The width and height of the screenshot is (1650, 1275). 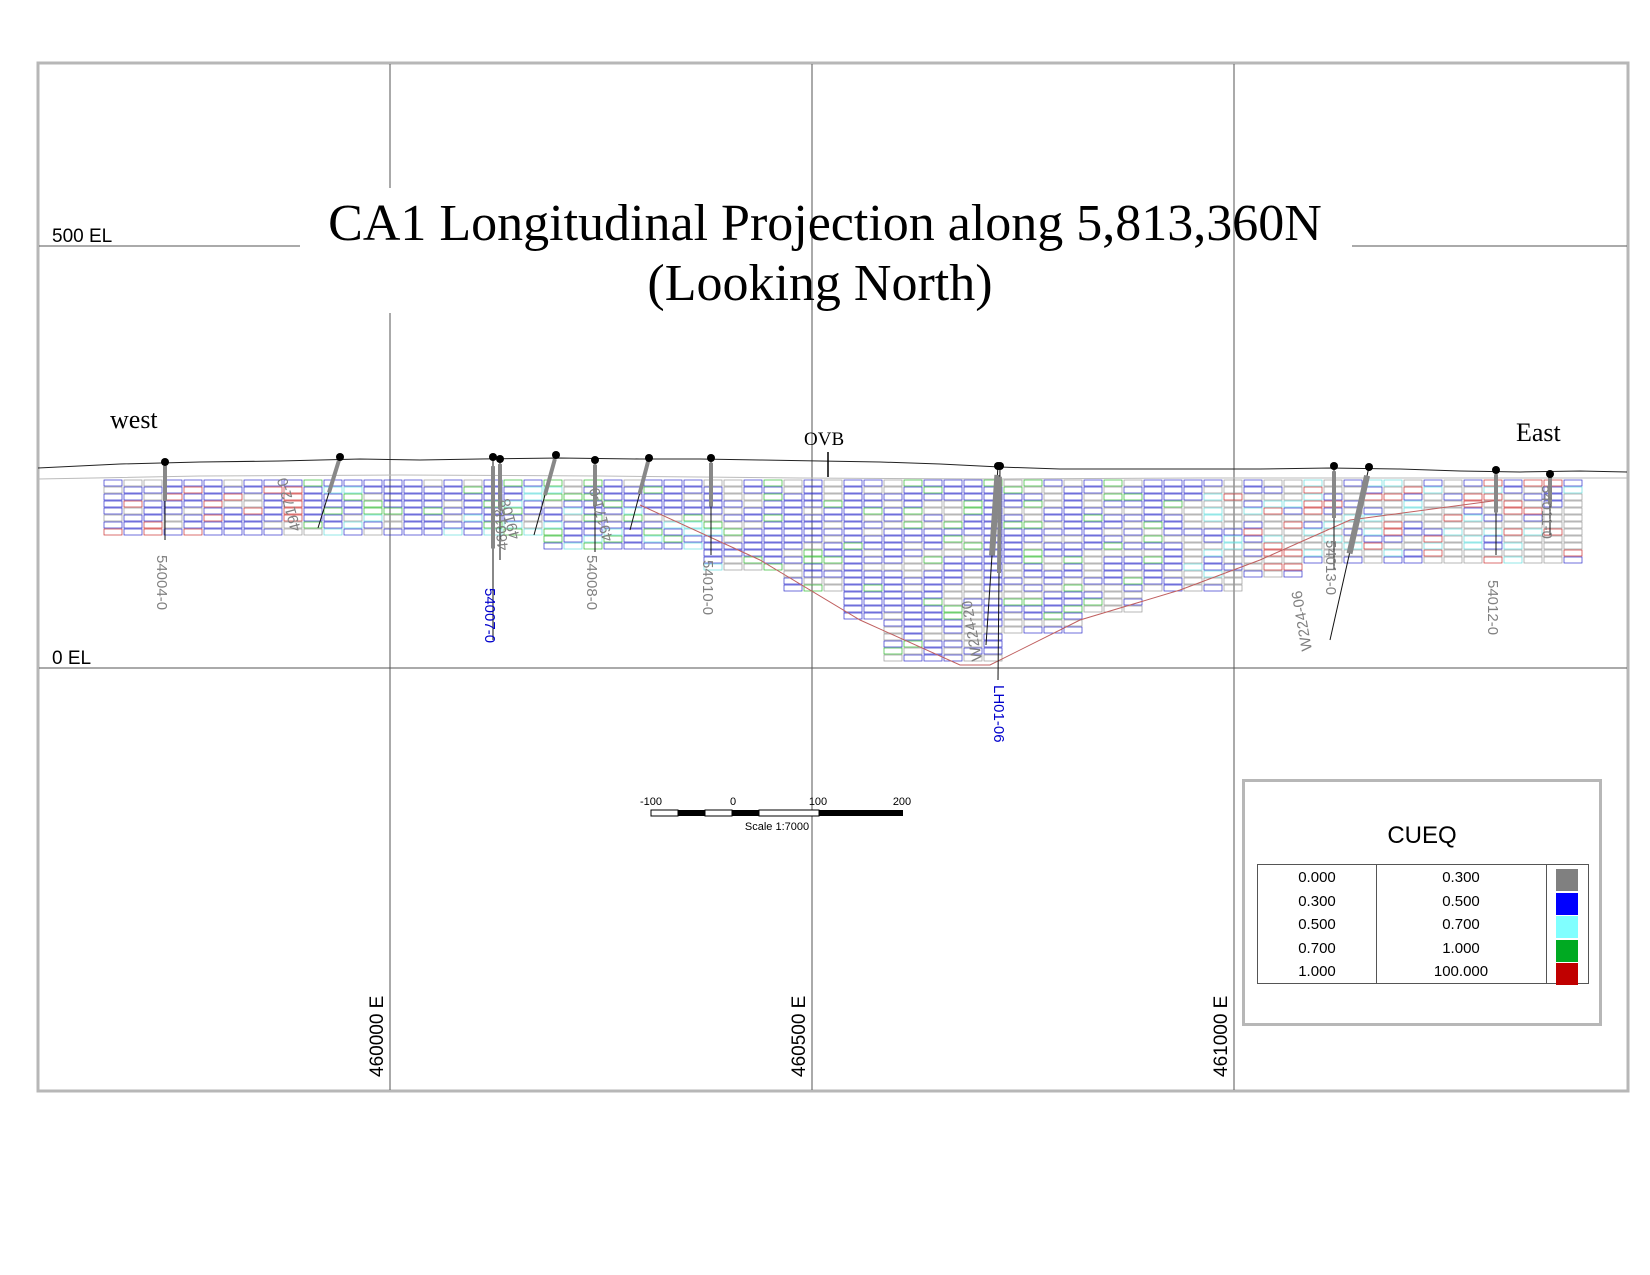 What do you see at coordinates (1317, 877) in the screenshot?
I see `legend-from: 0.000` at bounding box center [1317, 877].